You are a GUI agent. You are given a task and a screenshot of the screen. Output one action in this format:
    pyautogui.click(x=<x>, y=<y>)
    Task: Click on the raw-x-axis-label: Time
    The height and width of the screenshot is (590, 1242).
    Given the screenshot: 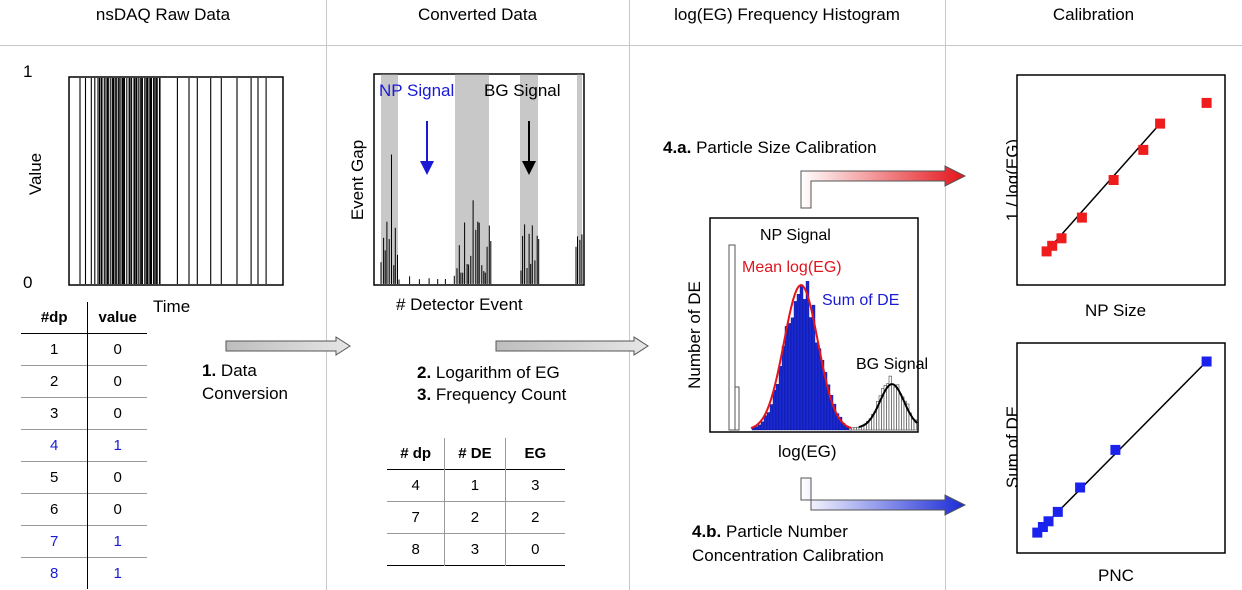 What is the action you would take?
    pyautogui.click(x=172, y=306)
    